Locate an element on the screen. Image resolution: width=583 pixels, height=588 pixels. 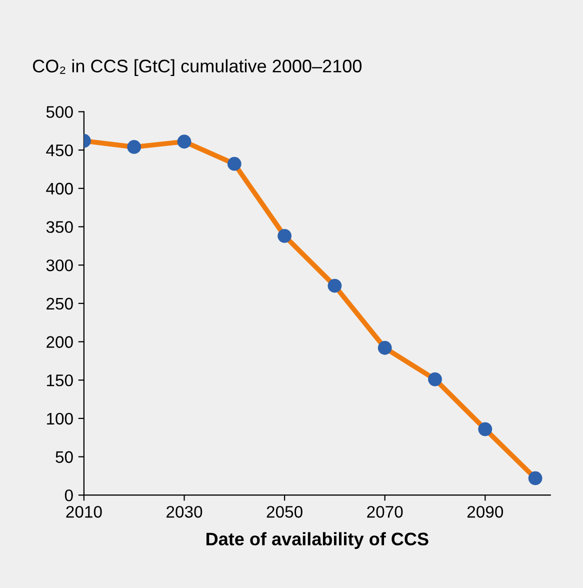
chart-title: CO₂ in CCS [GtC] cumulative 2000–2100 is located at coordinates (197, 67).